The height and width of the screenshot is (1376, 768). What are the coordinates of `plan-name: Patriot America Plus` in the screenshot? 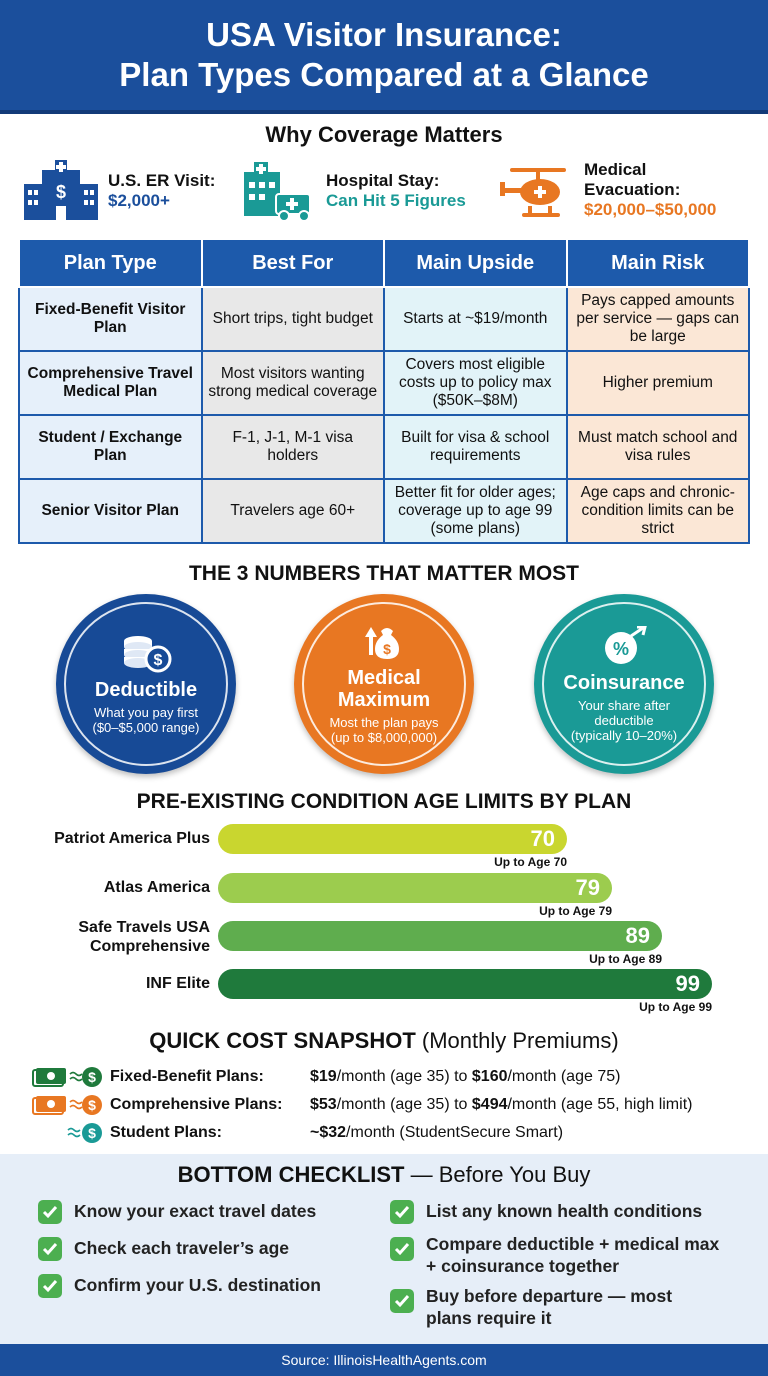 It's located at (132, 838).